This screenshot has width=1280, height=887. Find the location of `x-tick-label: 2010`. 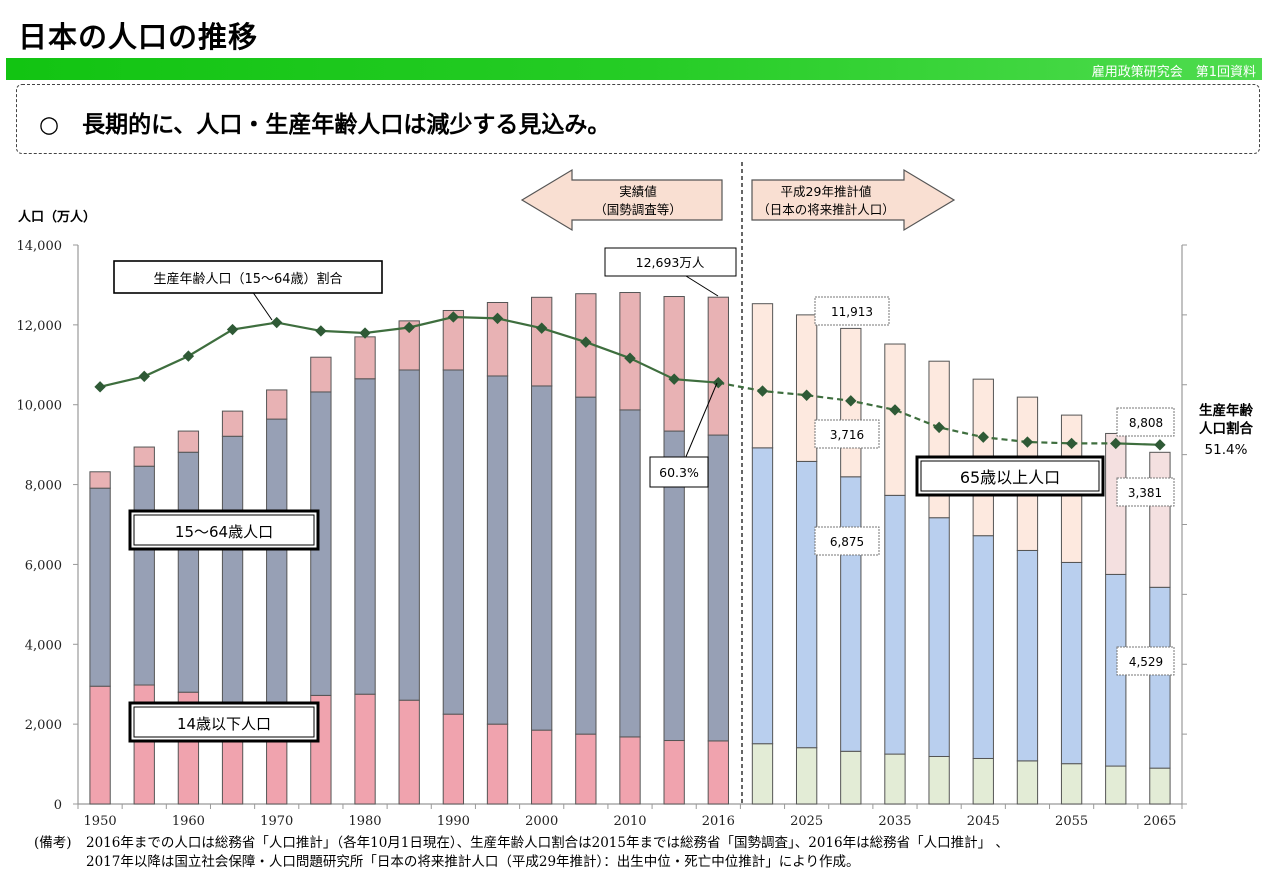

x-tick-label: 2010 is located at coordinates (629, 821).